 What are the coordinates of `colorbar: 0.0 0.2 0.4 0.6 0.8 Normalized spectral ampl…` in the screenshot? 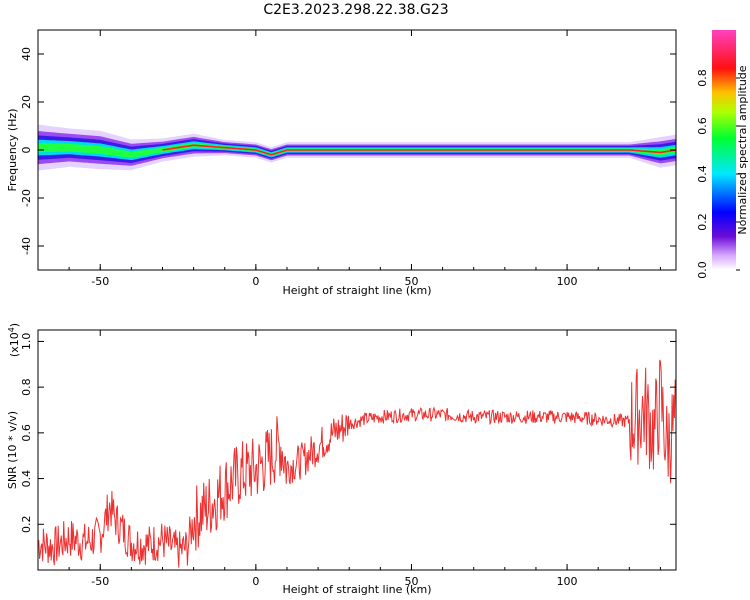 It's located at (722, 154).